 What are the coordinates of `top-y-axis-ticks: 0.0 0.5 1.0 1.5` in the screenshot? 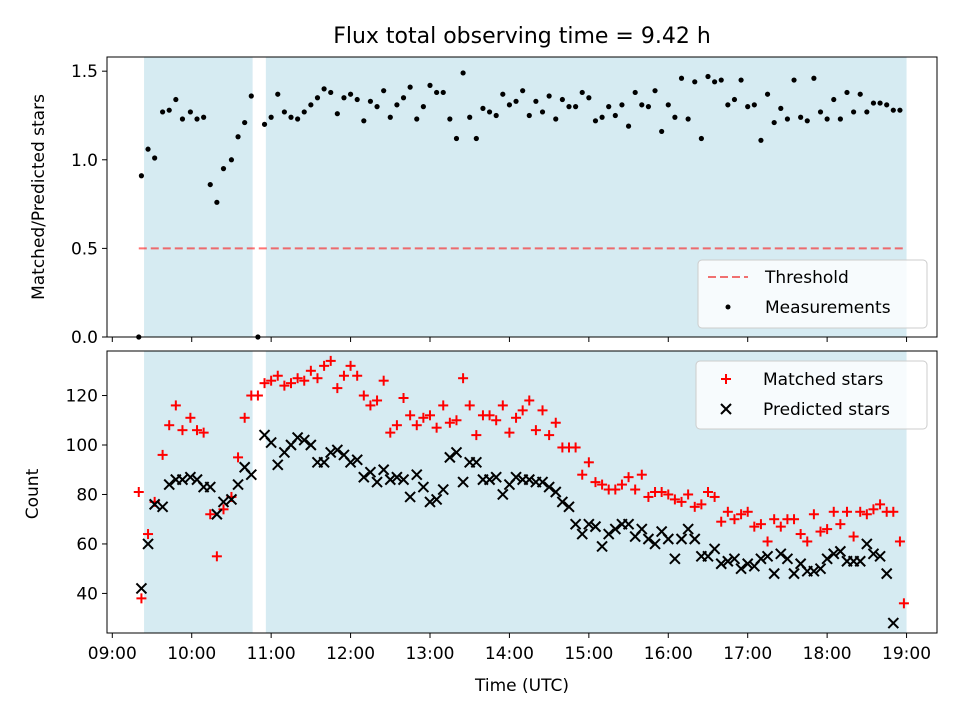 It's located at (89, 205).